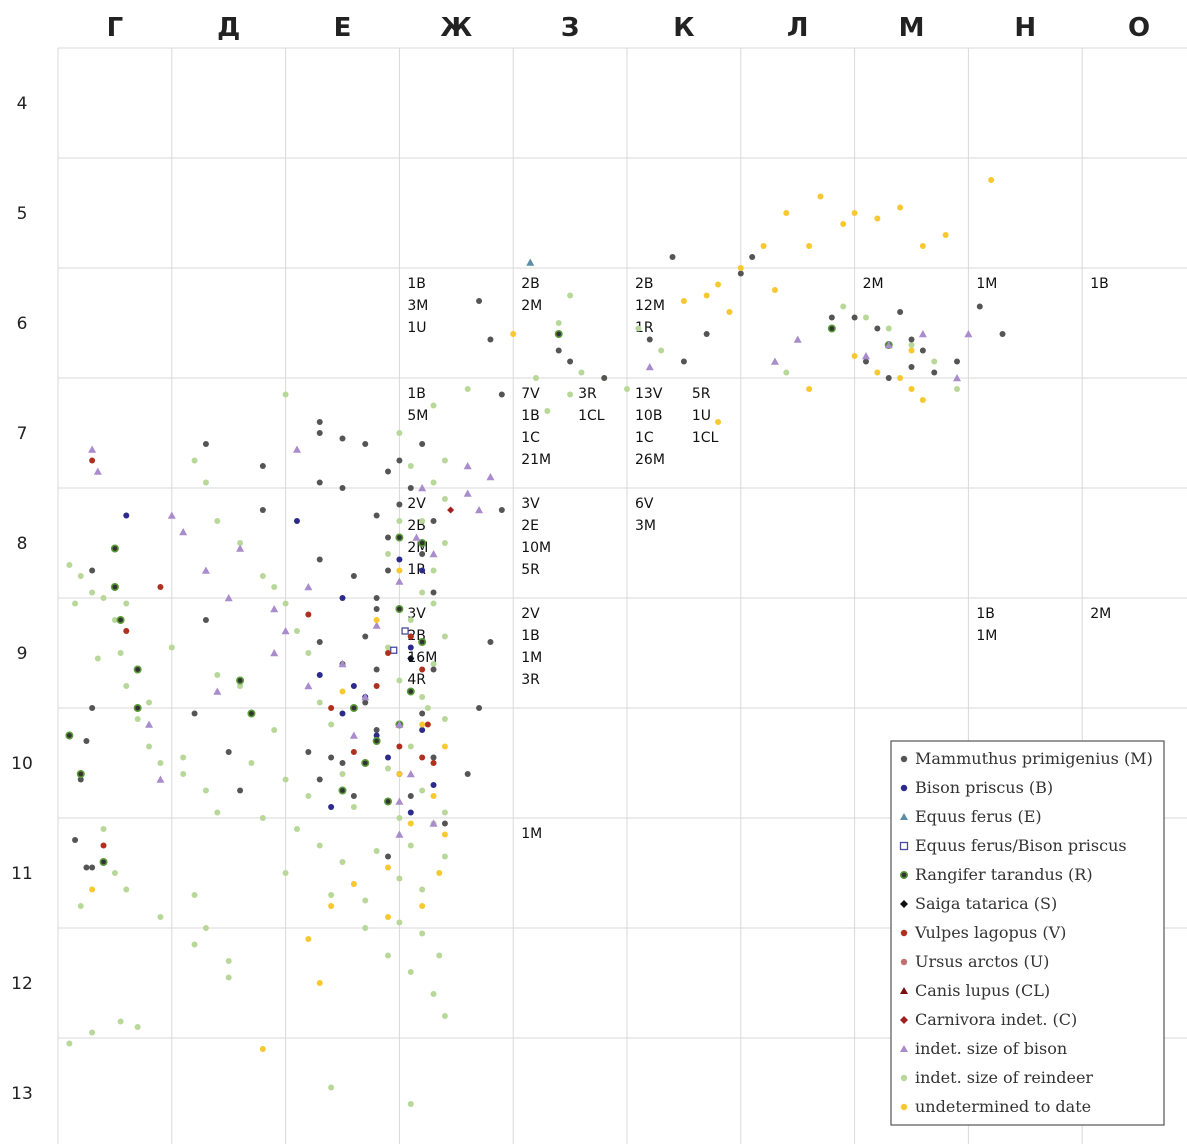 The height and width of the screenshot is (1144, 1187). What do you see at coordinates (417, 306) in the screenshot?
I see `cell-annotation-line: 3M` at bounding box center [417, 306].